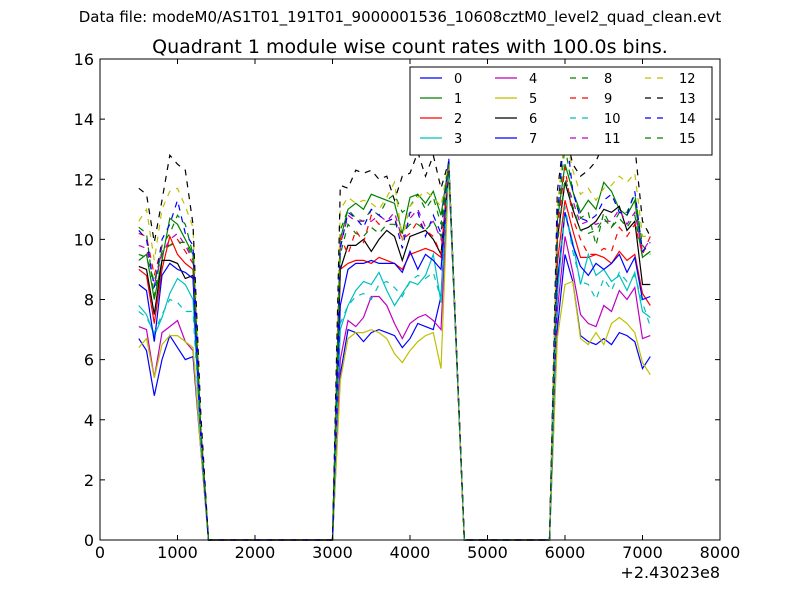 The height and width of the screenshot is (600, 800). Describe the element at coordinates (89, 360) in the screenshot. I see `y-tick-label: 6` at that location.